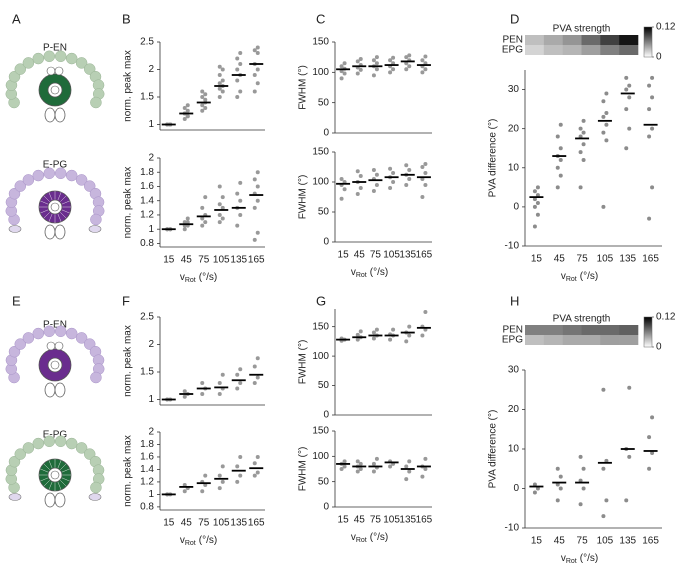  I want to click on colorbar-tick-label: 0.12, so click(666, 317).